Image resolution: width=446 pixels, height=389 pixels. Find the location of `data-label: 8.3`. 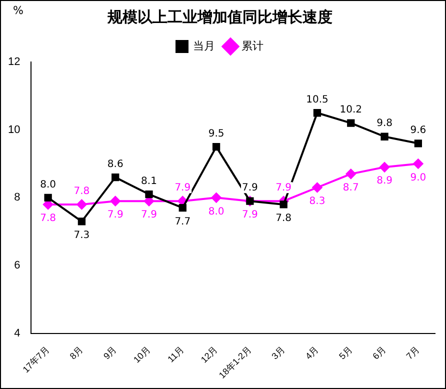

data-label: 8.3 is located at coordinates (317, 202).